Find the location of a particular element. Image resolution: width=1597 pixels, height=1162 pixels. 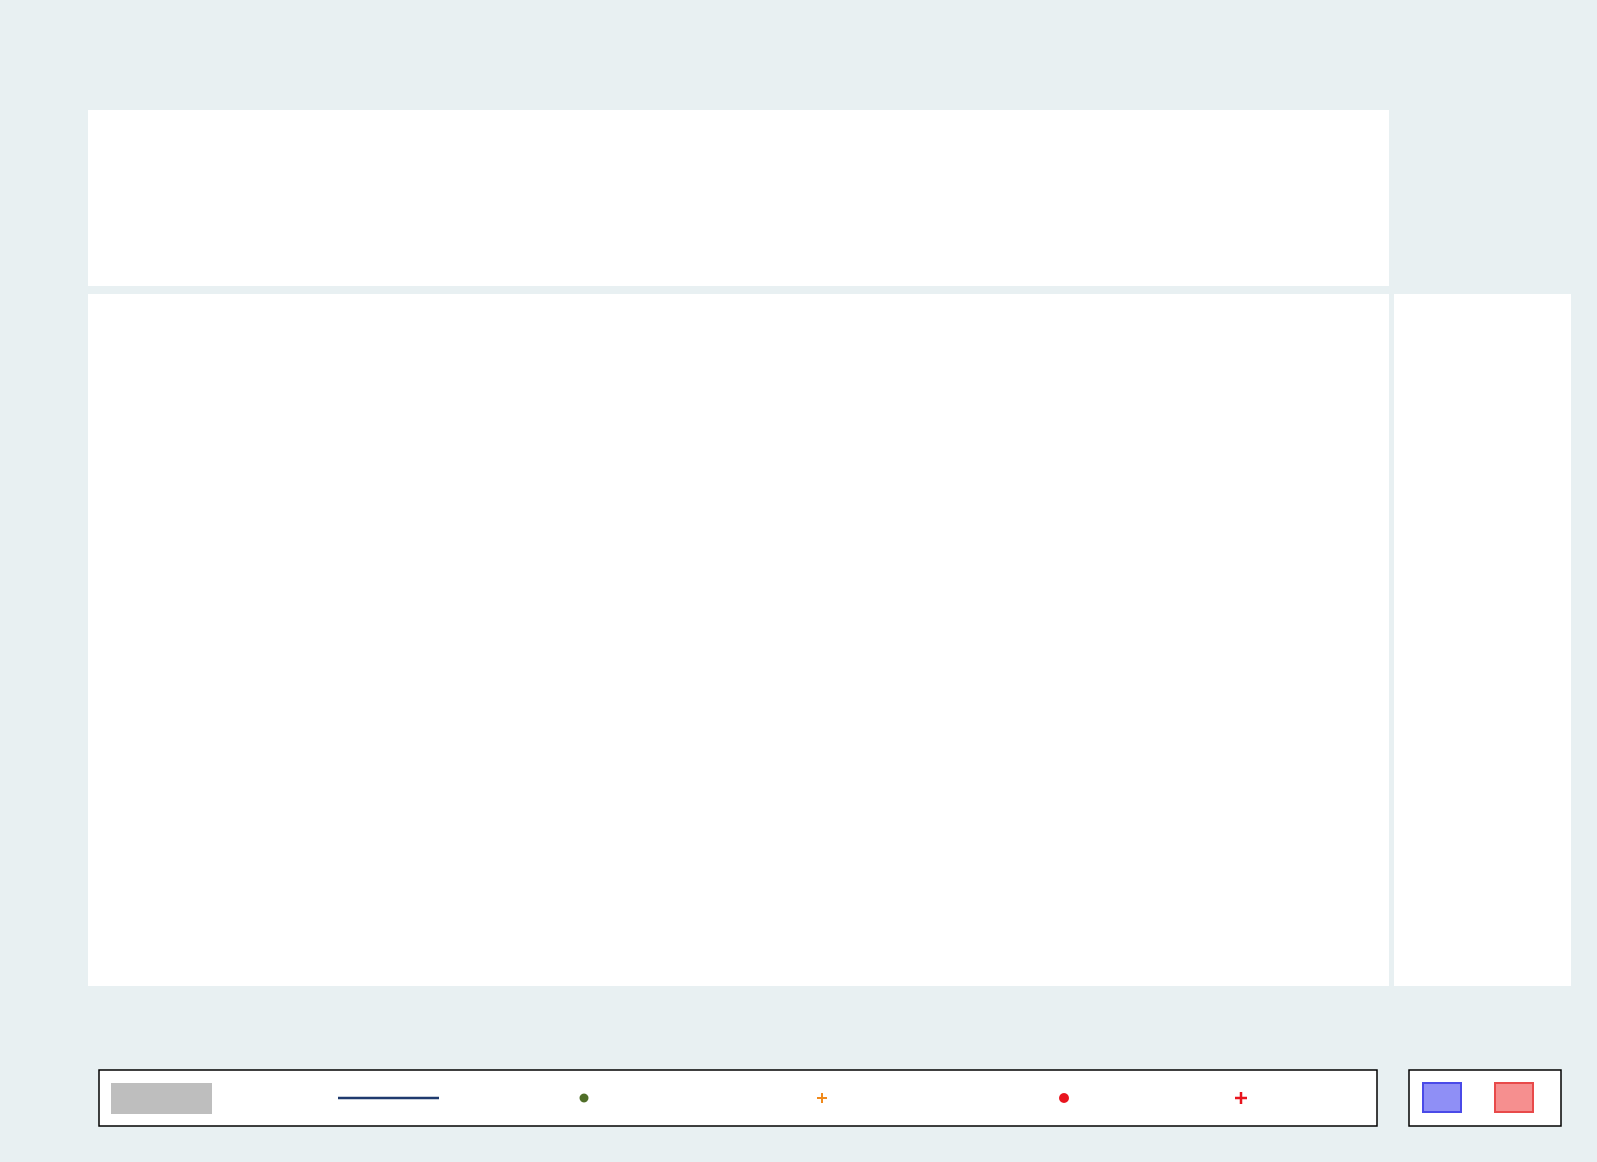

main-legend is located at coordinates (738, 1098).